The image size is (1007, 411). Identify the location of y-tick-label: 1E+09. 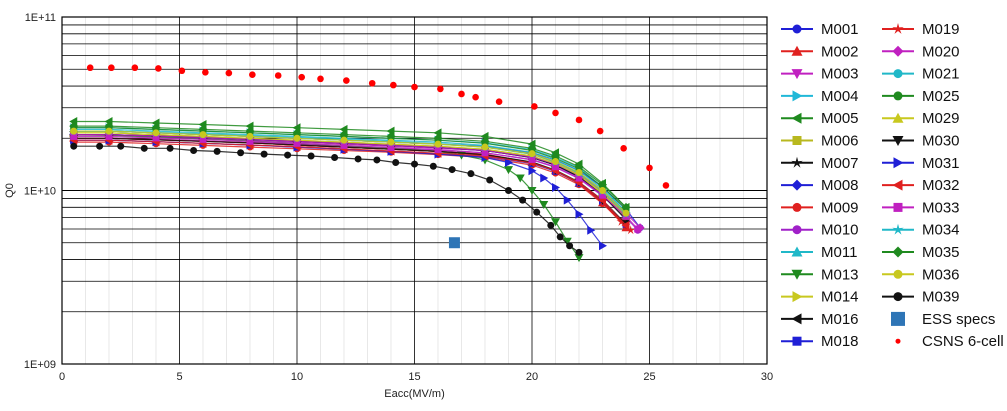
(40, 365).